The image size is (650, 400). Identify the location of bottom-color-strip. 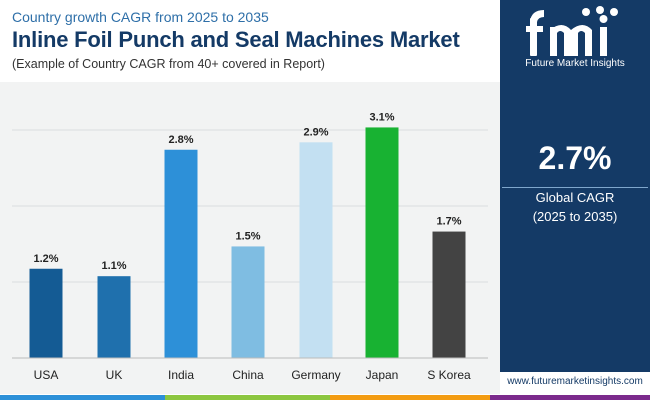
(325, 397).